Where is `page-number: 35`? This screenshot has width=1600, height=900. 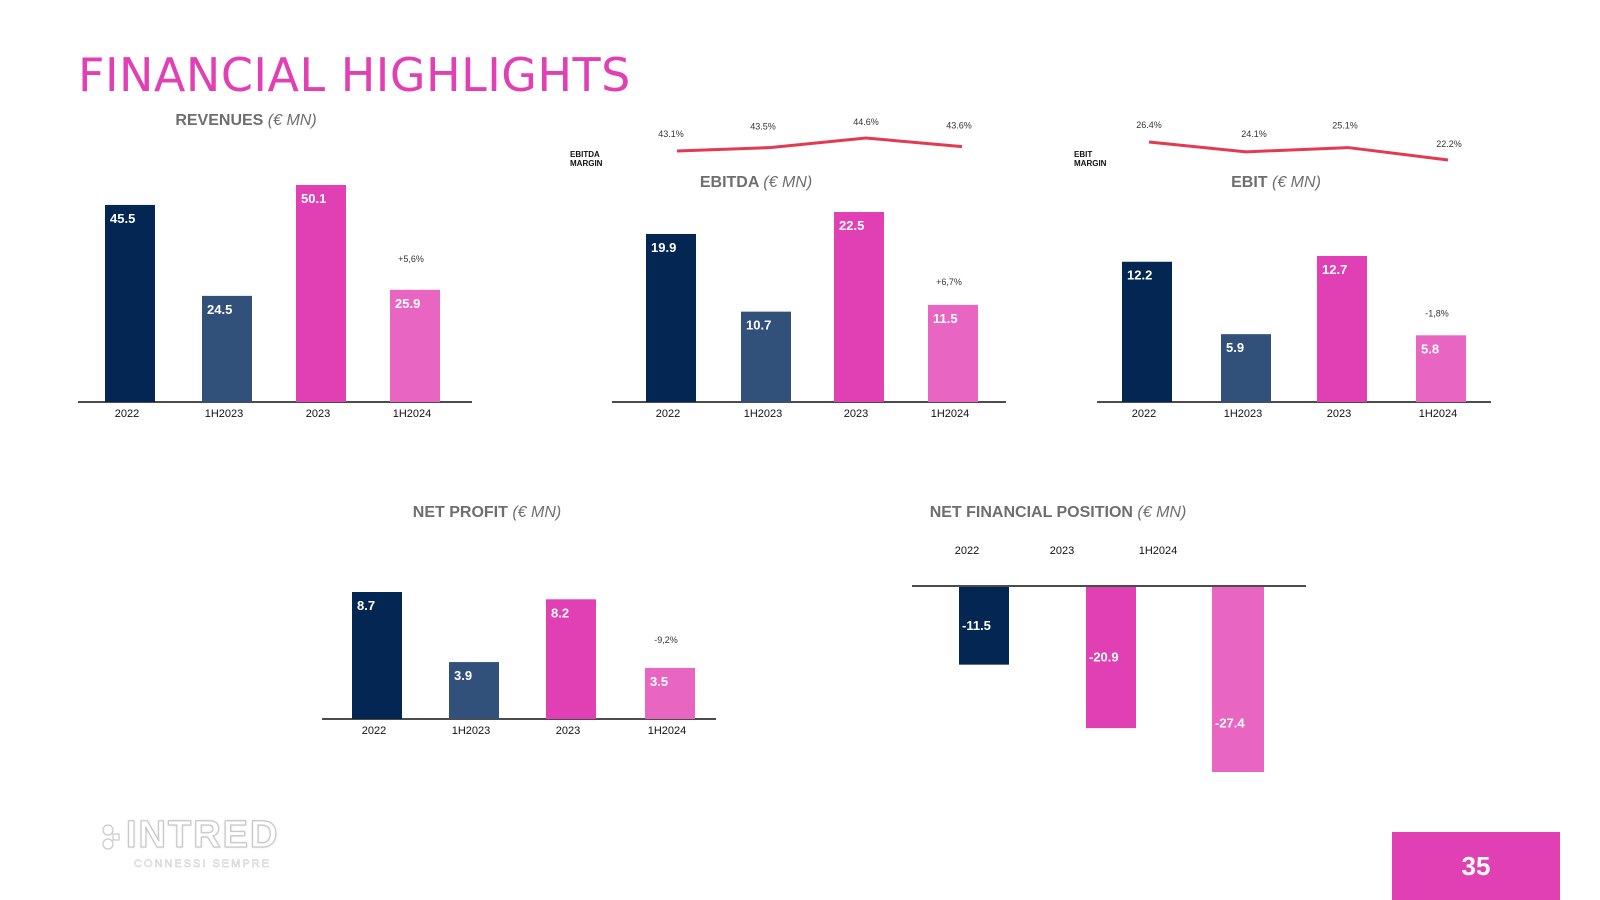 page-number: 35 is located at coordinates (1476, 866).